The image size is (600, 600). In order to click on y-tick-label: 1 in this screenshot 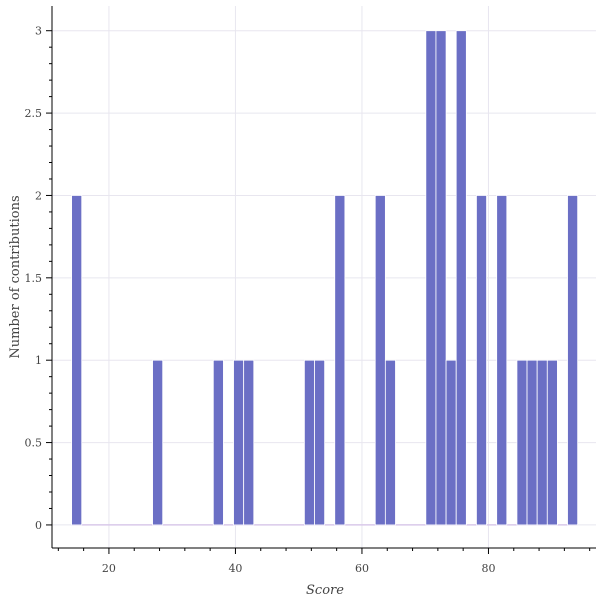, I will do `click(38, 360)`.